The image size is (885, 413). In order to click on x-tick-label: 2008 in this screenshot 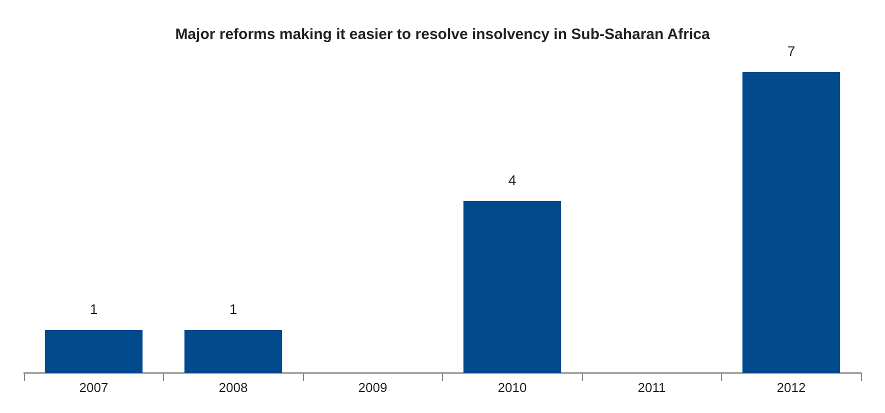, I will do `click(233, 387)`.